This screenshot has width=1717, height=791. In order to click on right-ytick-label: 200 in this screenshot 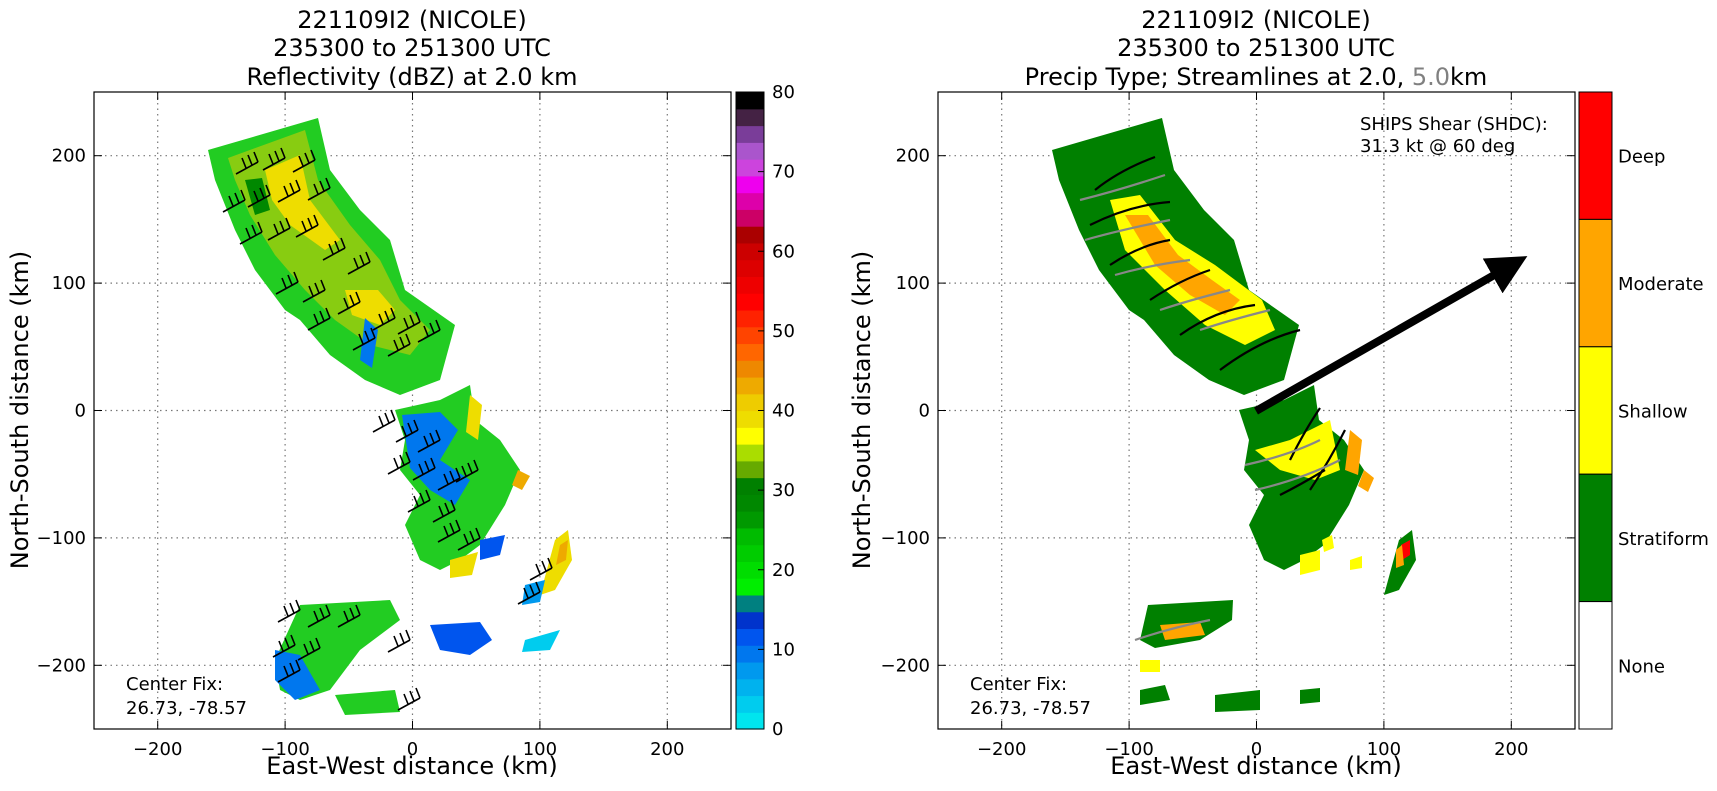, I will do `click(913, 156)`.